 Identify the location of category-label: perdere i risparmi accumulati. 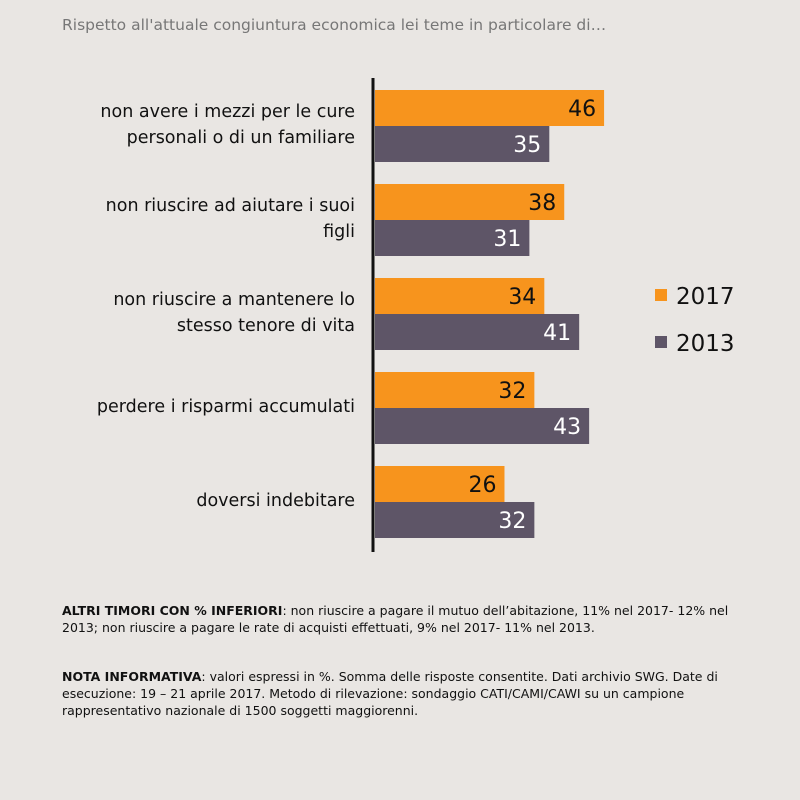
(225, 407).